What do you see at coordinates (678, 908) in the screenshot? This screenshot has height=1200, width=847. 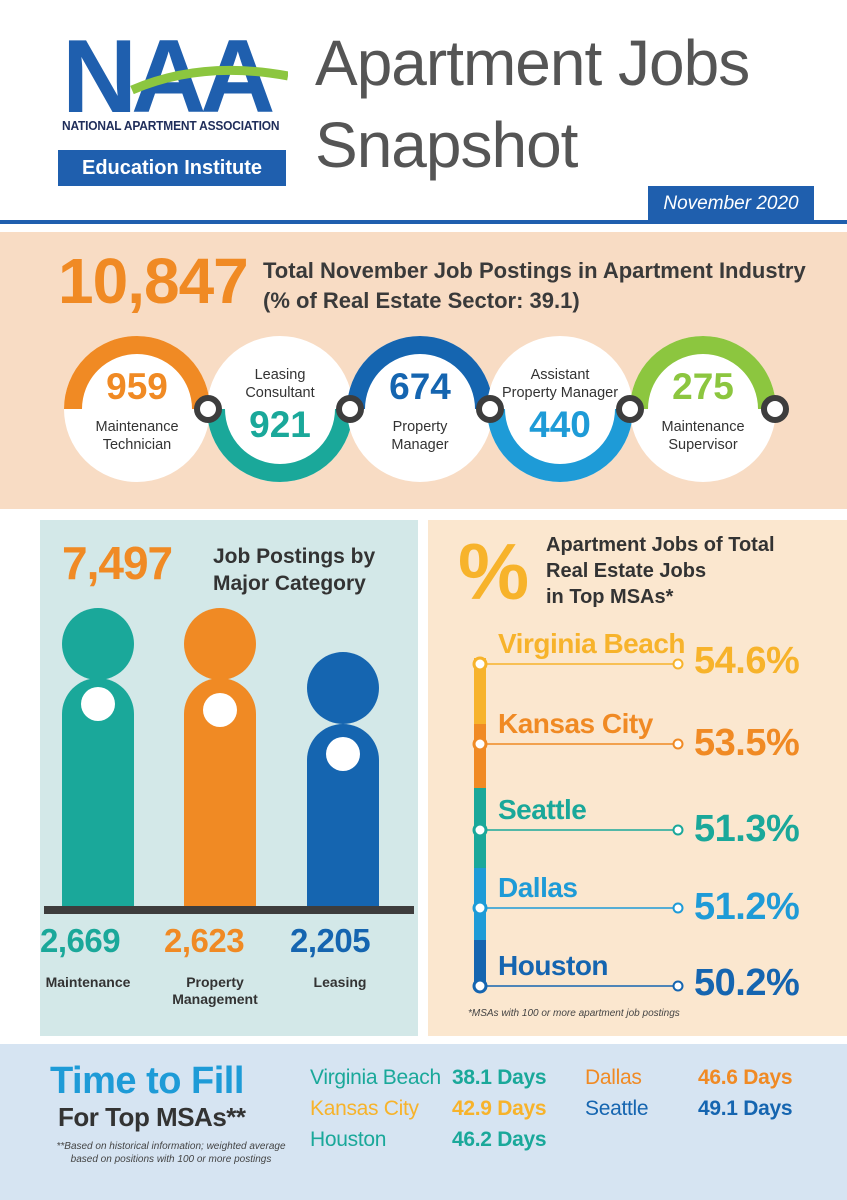 I see `end-node-dallas` at bounding box center [678, 908].